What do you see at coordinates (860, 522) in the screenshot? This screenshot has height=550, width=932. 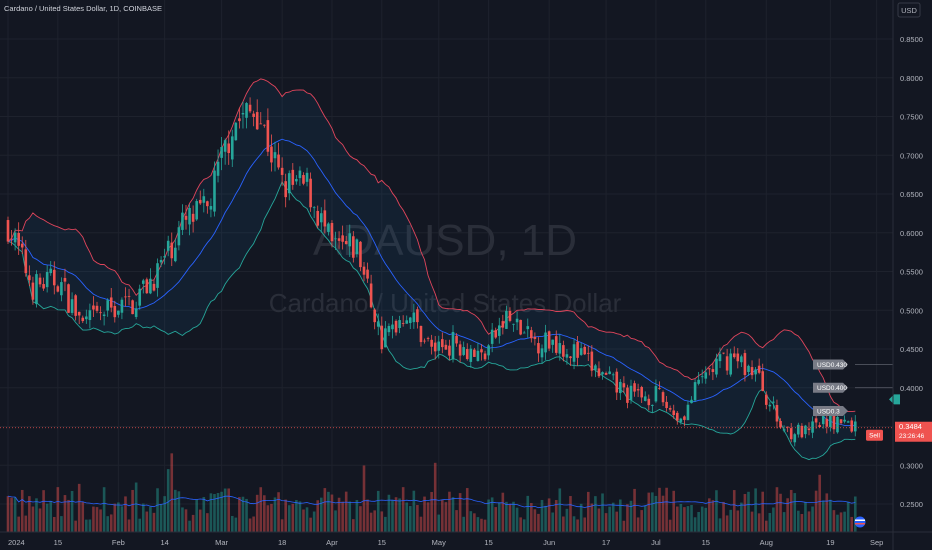 I see `events-flag-icon` at bounding box center [860, 522].